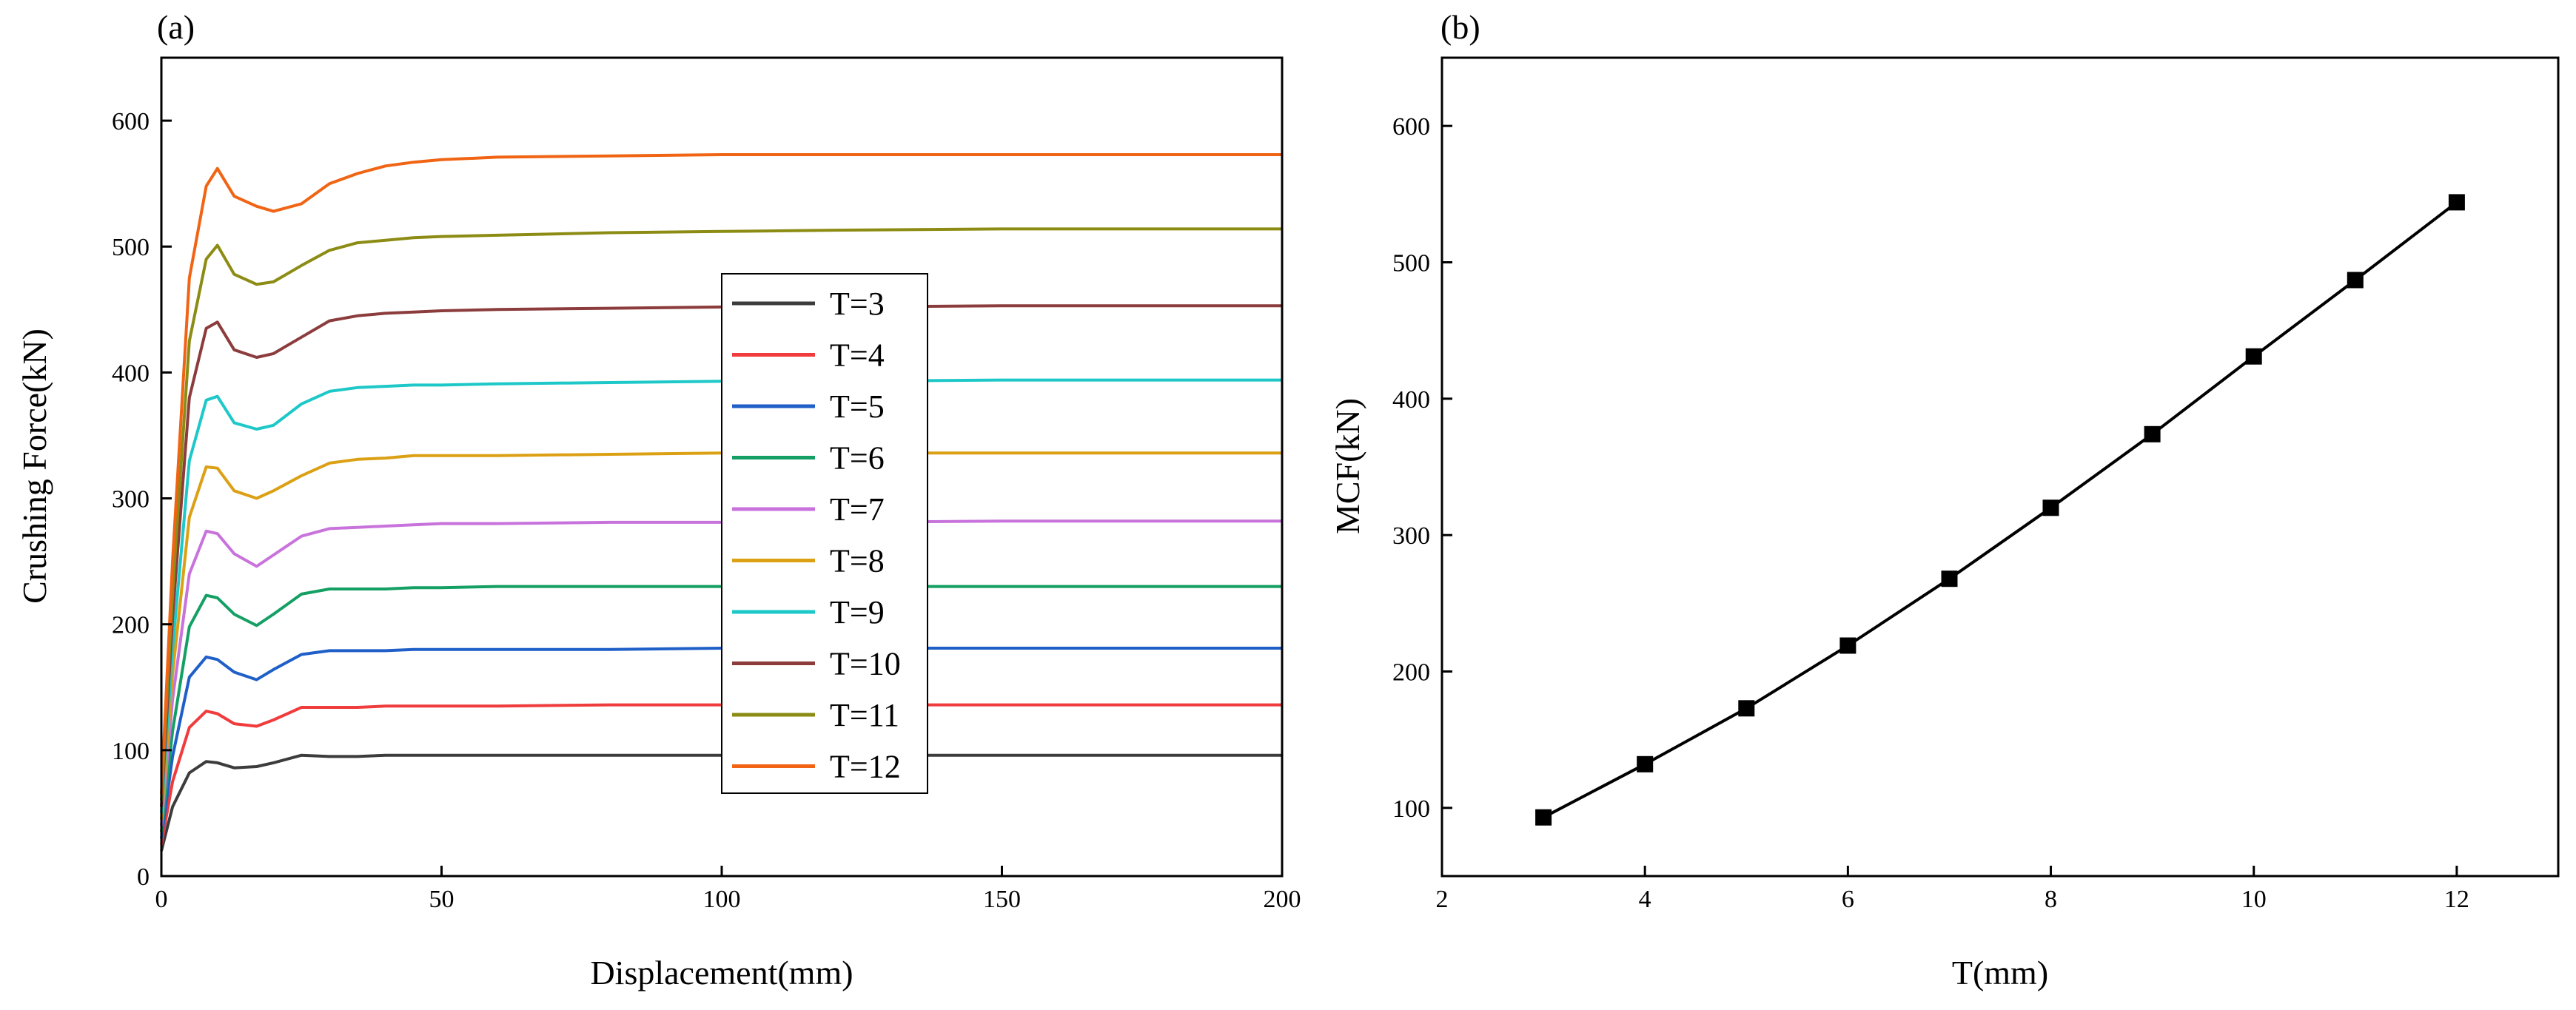 The width and height of the screenshot is (2576, 1010). What do you see at coordinates (864, 715) in the screenshot?
I see `legend-label-t11: T=11` at bounding box center [864, 715].